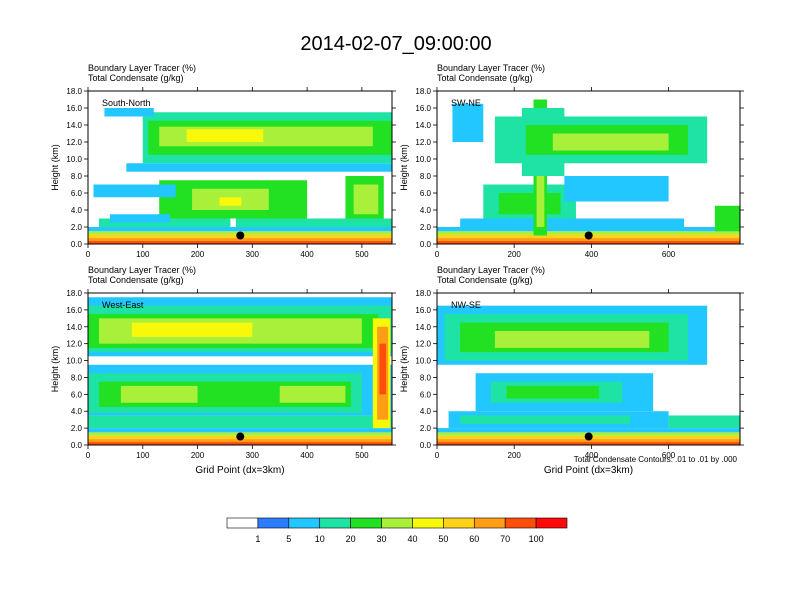  What do you see at coordinates (426, 394) in the screenshot?
I see `y-tick-label: 6.0` at bounding box center [426, 394].